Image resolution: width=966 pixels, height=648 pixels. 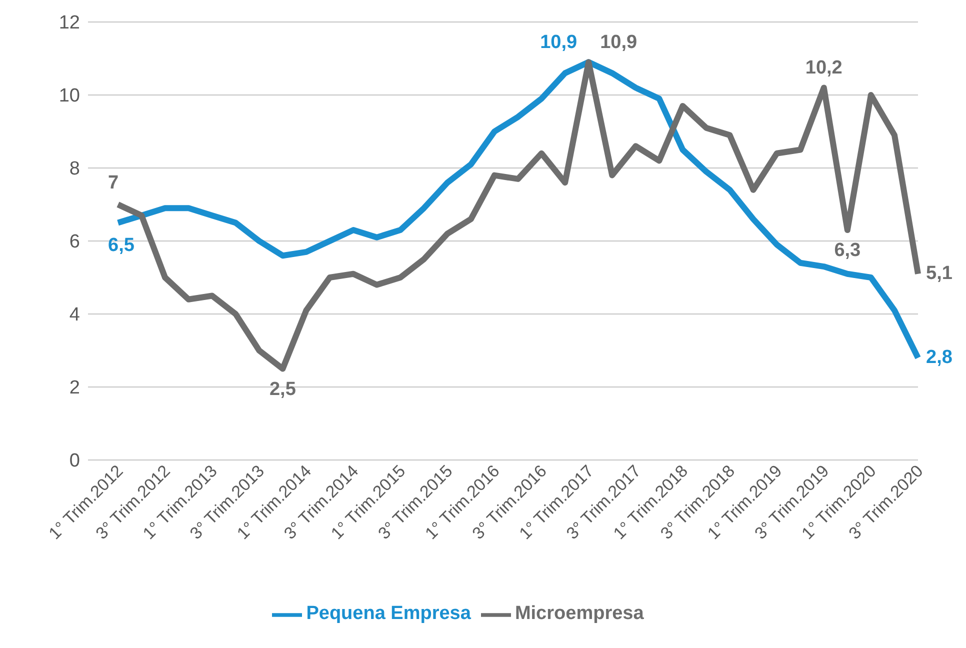 I want to click on data-label: 2,8, so click(x=939, y=357).